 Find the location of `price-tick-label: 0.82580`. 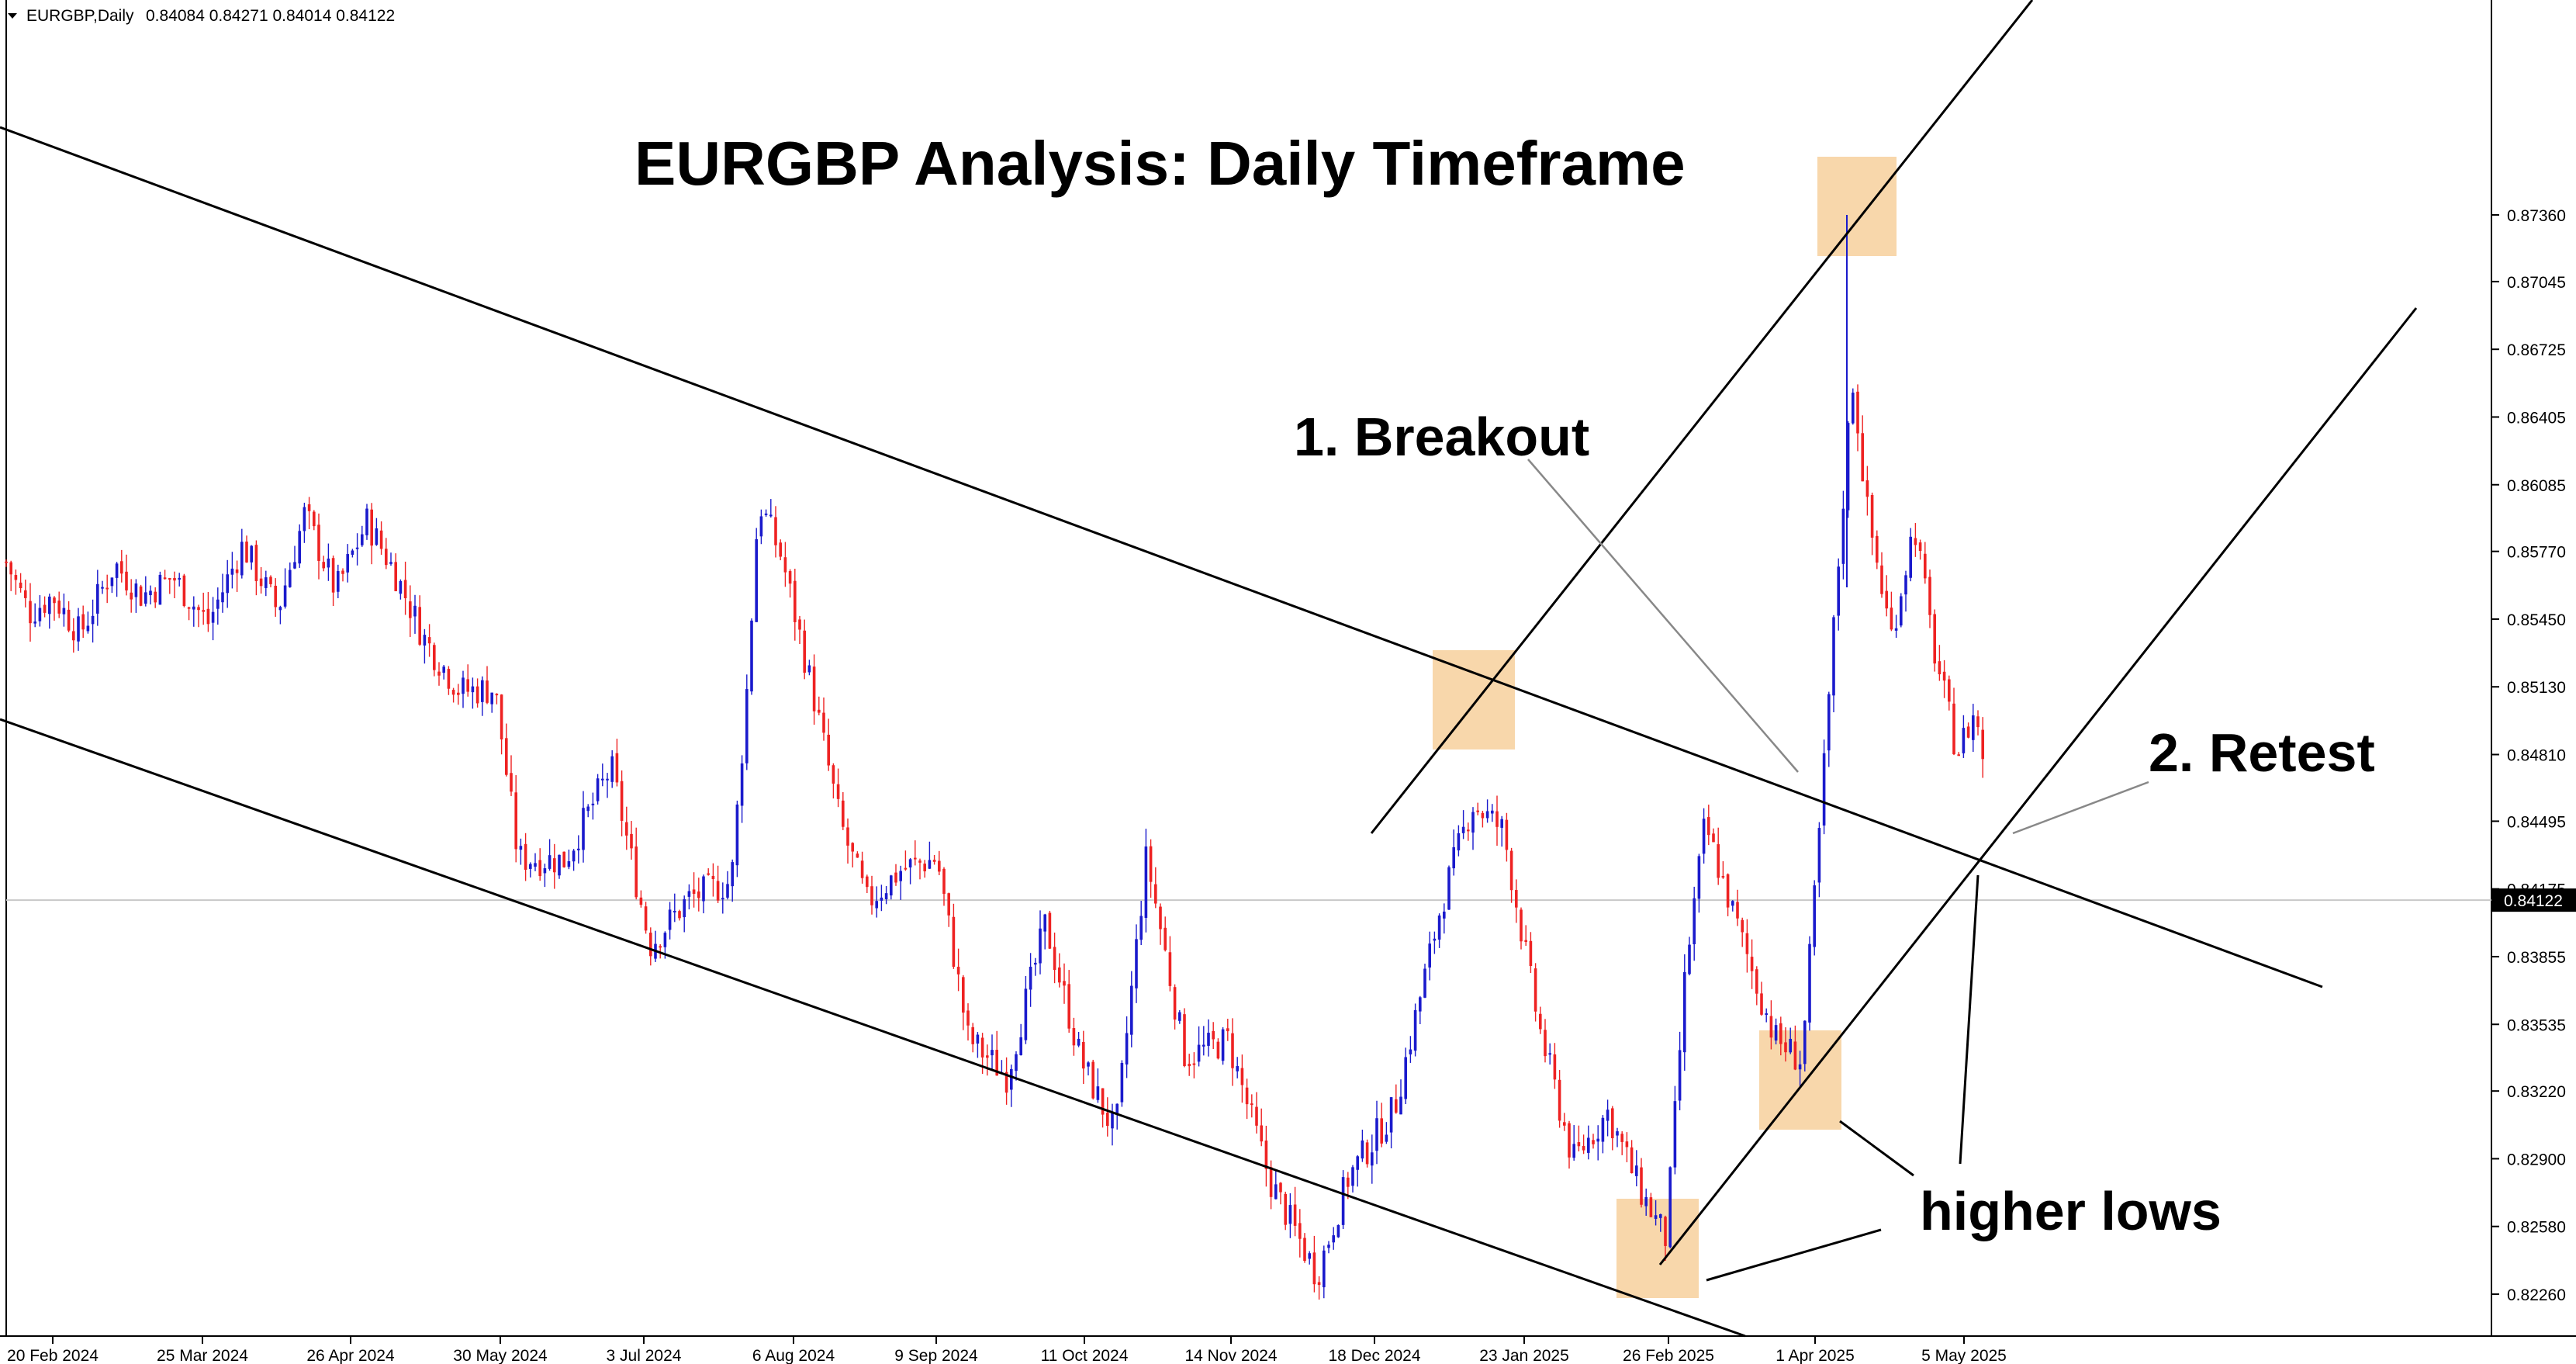

price-tick-label: 0.82580 is located at coordinates (2536, 1228).